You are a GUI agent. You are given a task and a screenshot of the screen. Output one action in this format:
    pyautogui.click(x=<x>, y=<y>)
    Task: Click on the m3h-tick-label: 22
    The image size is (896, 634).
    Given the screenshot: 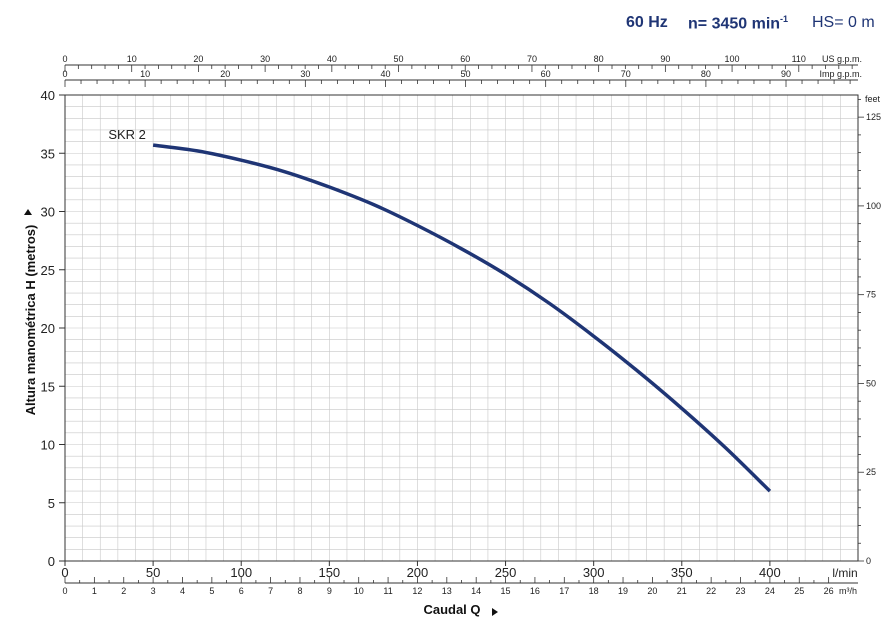 What is the action you would take?
    pyautogui.click(x=711, y=591)
    